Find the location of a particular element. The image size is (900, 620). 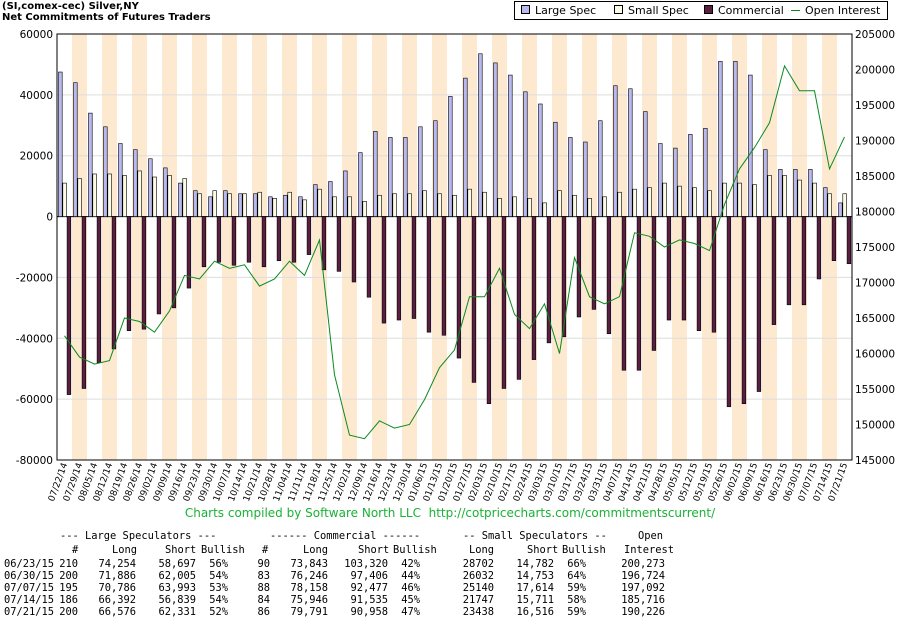

table-cell: 53% is located at coordinates (218, 588).